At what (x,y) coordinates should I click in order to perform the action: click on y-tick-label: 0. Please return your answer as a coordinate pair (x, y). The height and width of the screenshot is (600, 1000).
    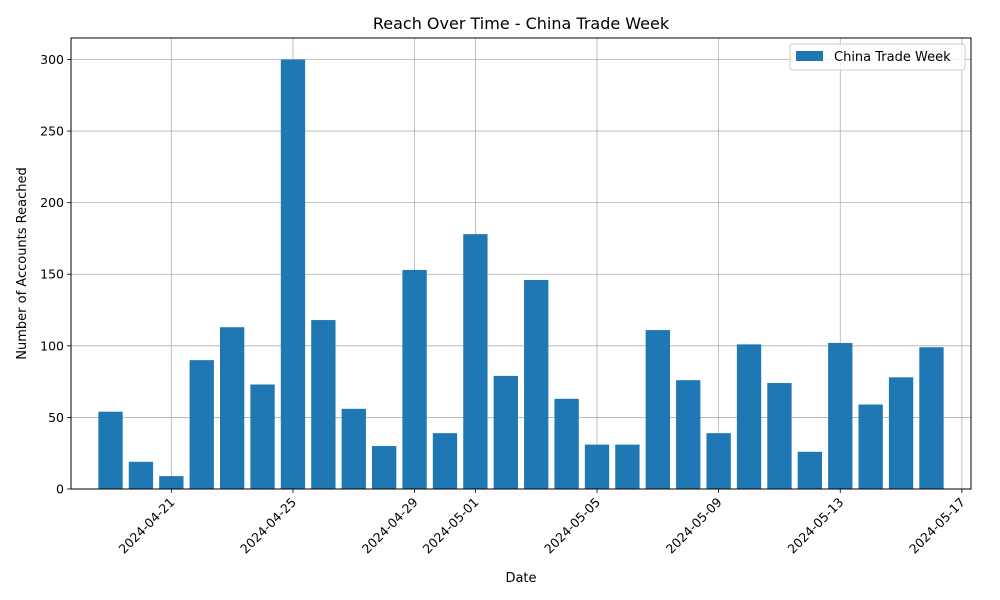
    Looking at the image, I should click on (60, 489).